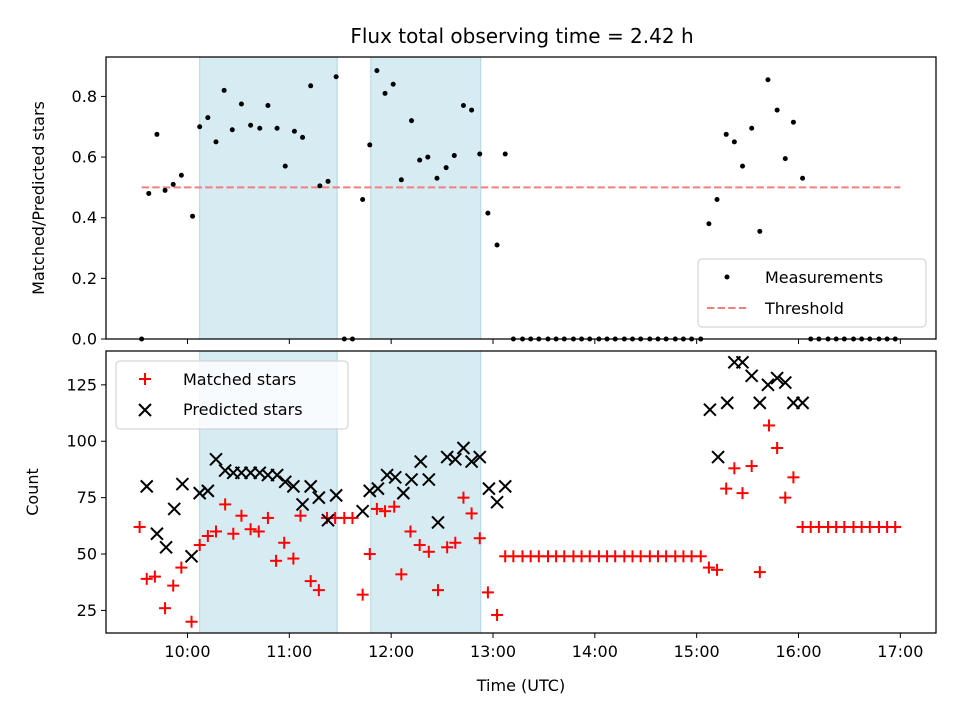 This screenshot has width=960, height=720. What do you see at coordinates (86, 497) in the screenshot?
I see `count-panel-y-ticks: 25 50 75 100 125` at bounding box center [86, 497].